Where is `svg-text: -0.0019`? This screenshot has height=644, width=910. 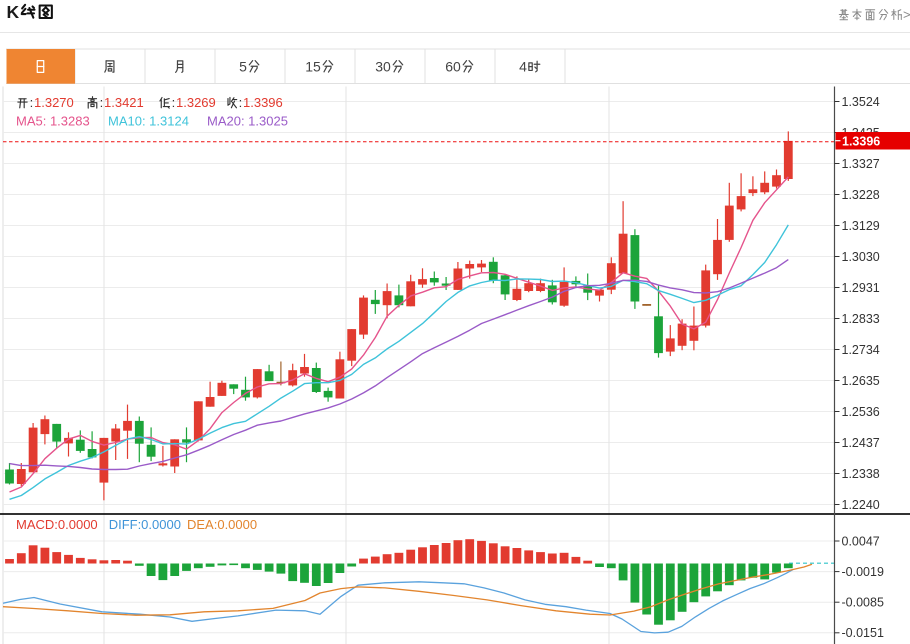 svg-text: -0.0019 is located at coordinates (863, 572).